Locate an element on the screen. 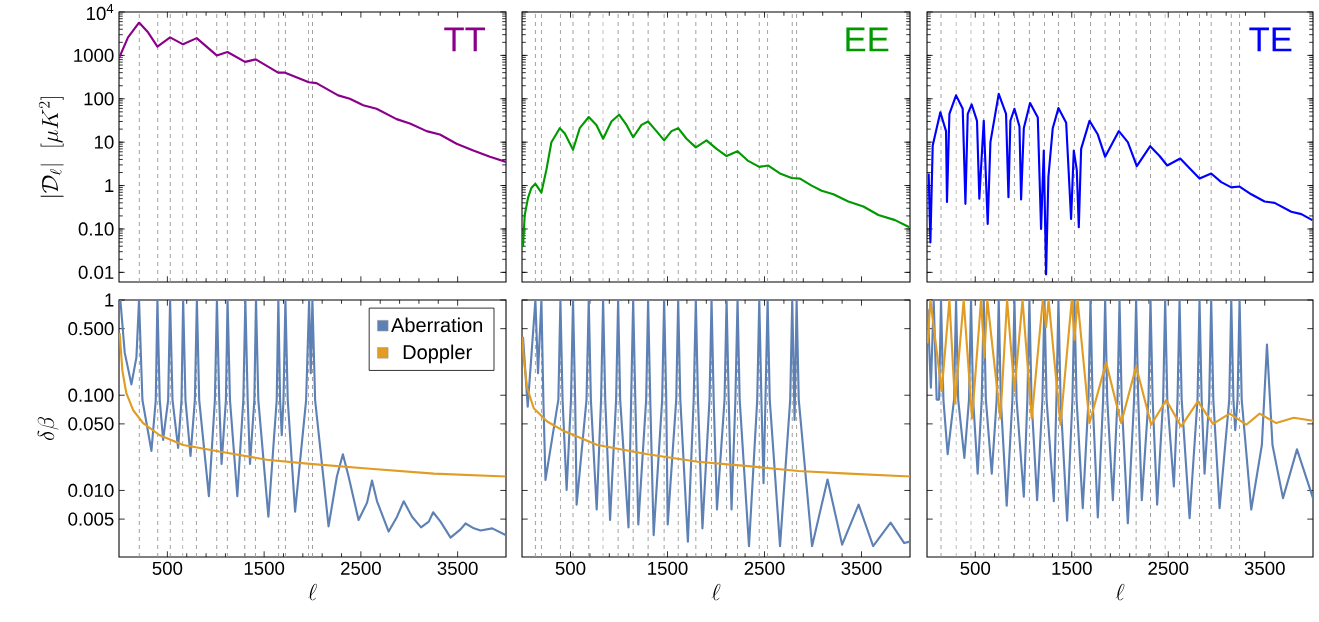 This screenshot has width=1319, height=622. legend-label: Aberration is located at coordinates (437, 325).